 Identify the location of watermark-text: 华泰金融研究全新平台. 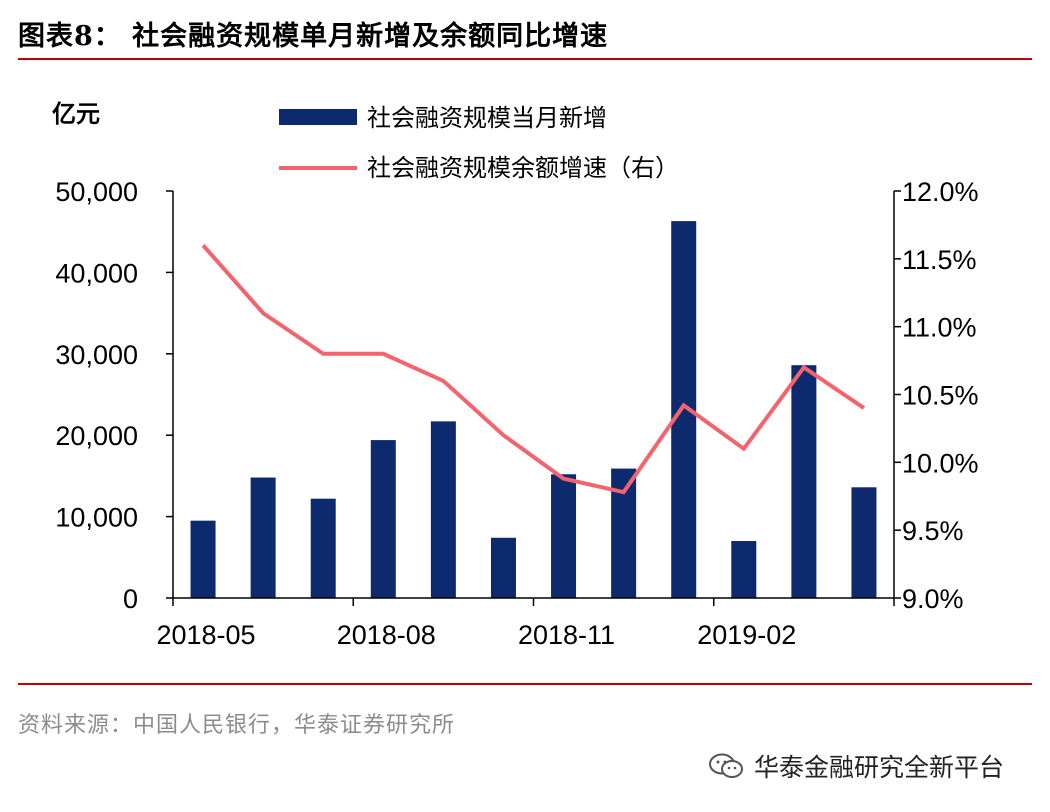
(879, 767).